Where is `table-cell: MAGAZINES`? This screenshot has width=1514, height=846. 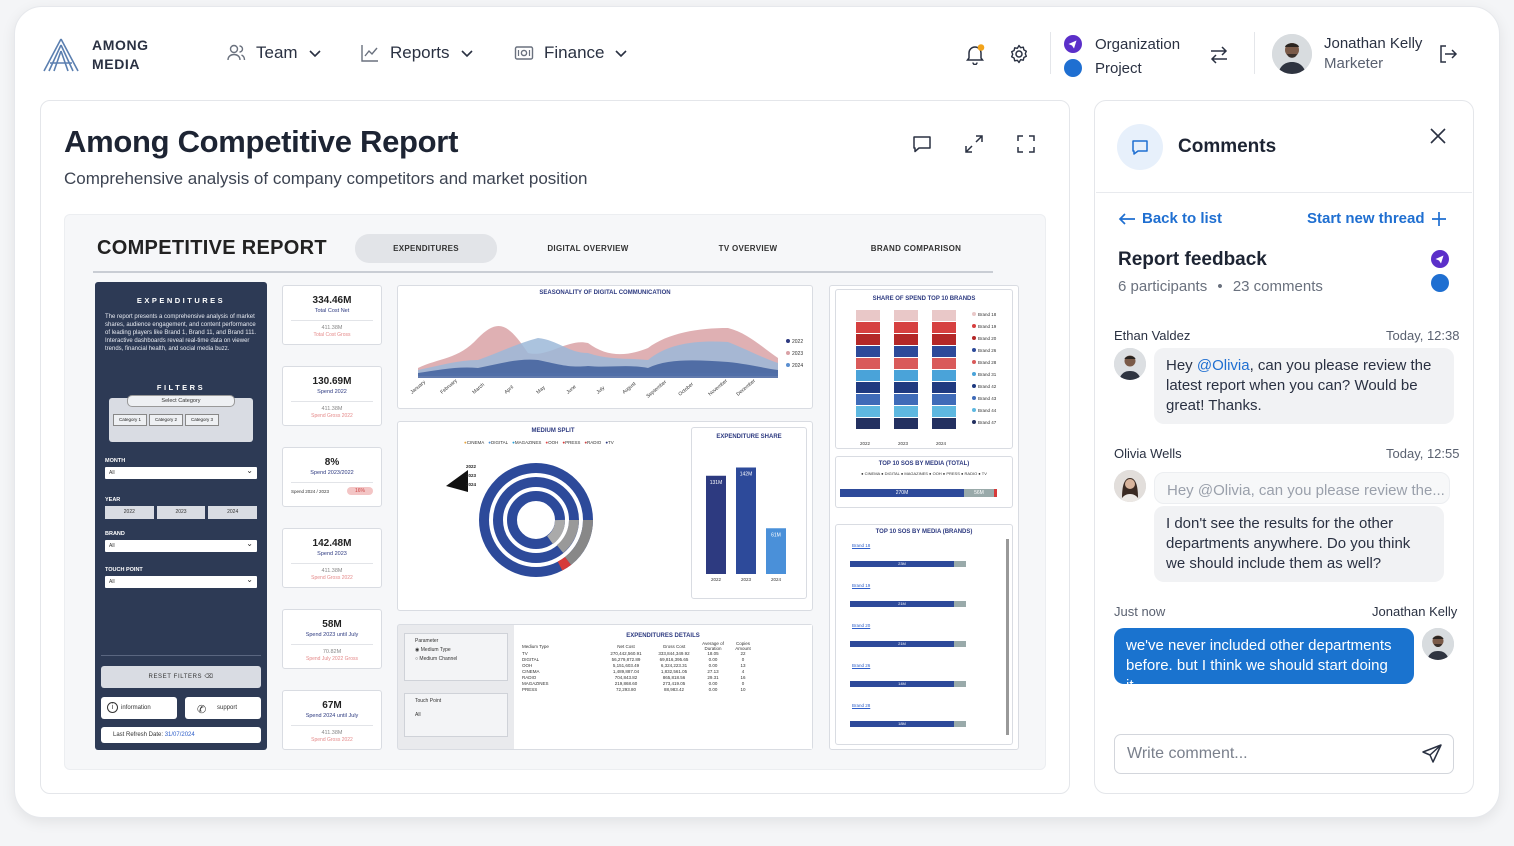 table-cell: MAGAZINES is located at coordinates (535, 683).